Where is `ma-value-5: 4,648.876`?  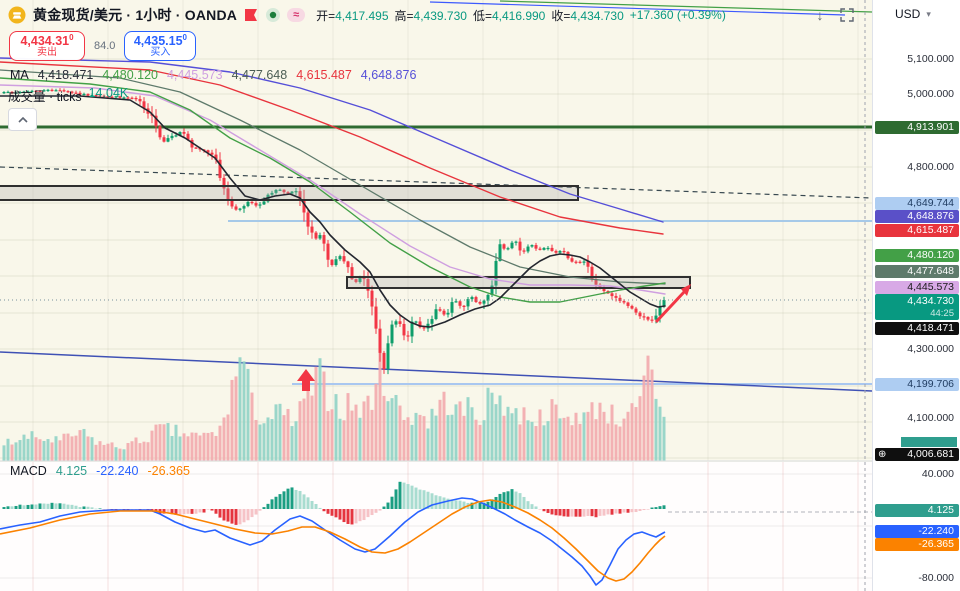
ma-value-5: 4,648.876 is located at coordinates (388, 75).